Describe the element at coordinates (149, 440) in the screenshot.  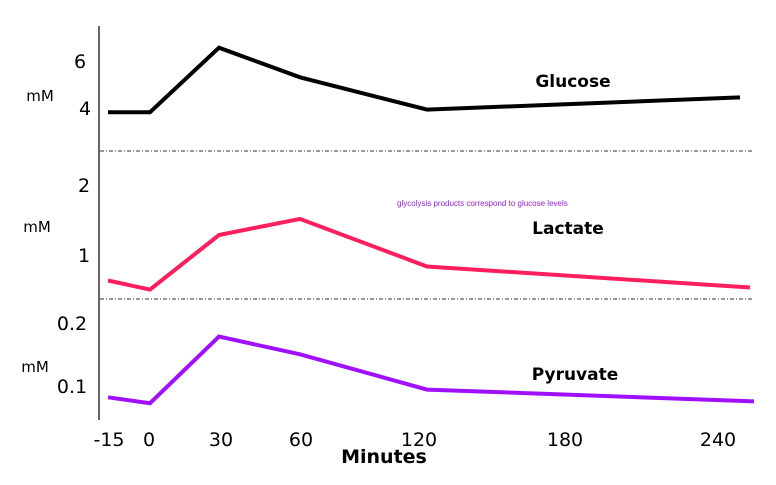
I see `xtick-0: 0` at that location.